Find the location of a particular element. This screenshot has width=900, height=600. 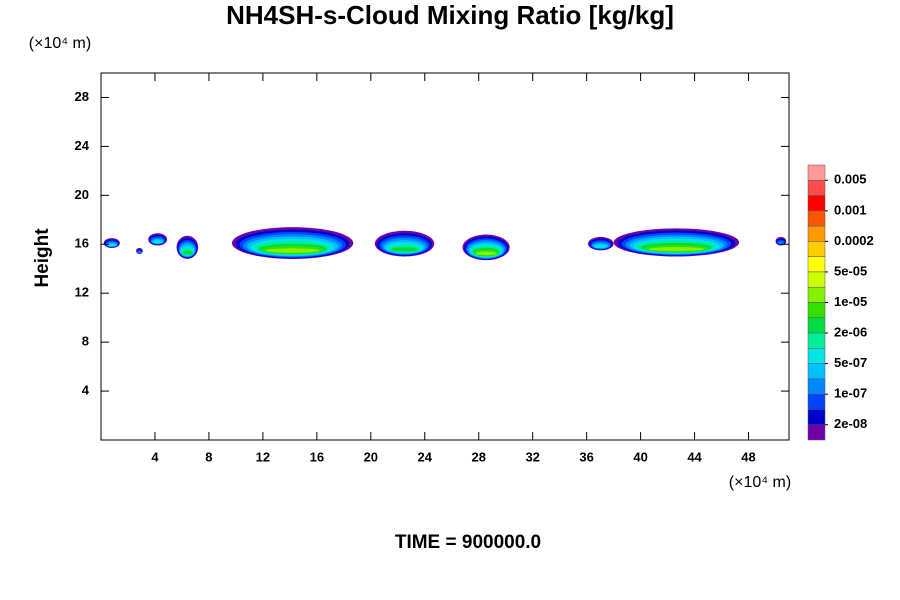

x-tick-label: 40 is located at coordinates (640, 456).